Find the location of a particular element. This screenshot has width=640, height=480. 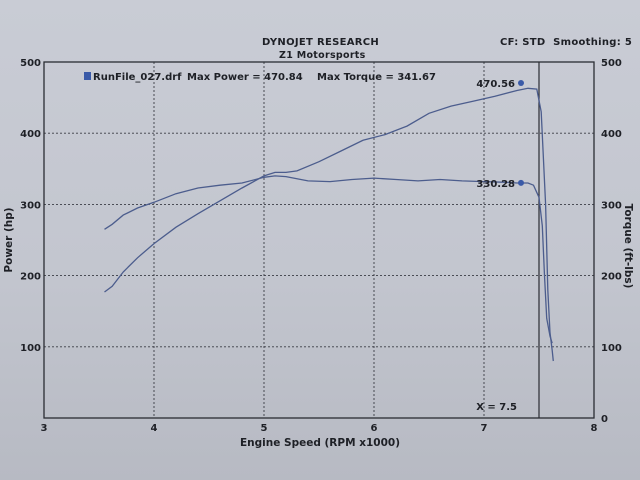

right-tick-label: 500 is located at coordinates (611, 63).